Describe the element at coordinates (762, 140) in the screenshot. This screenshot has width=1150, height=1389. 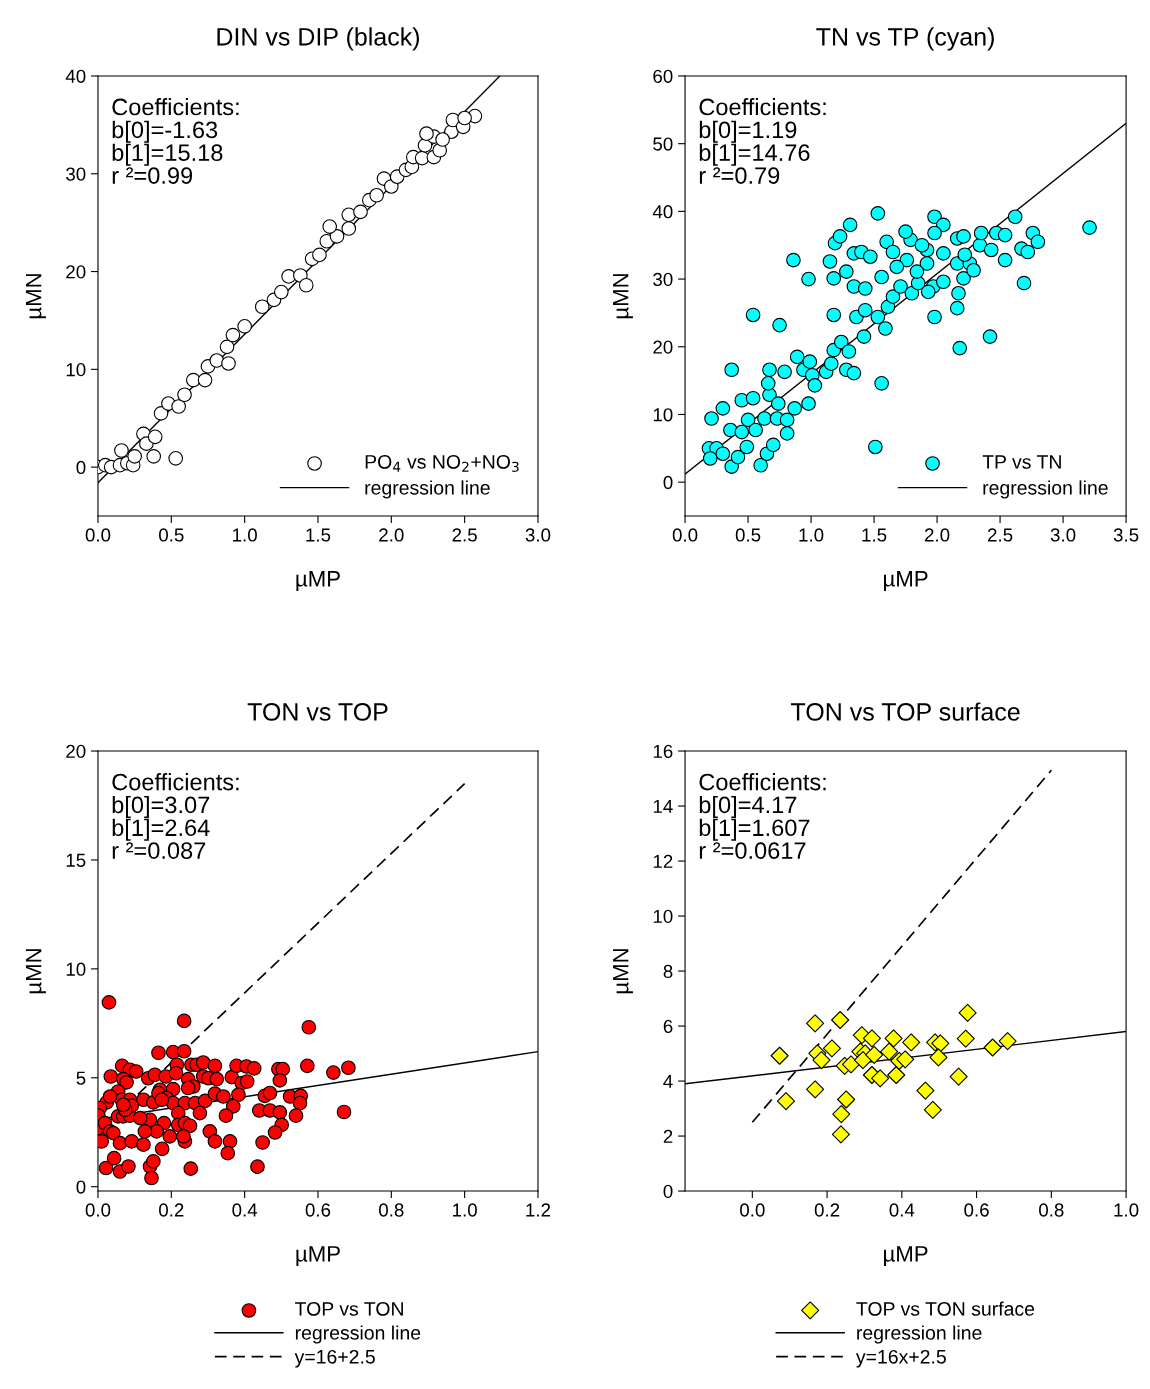
I see `annotation: Coefficients: b[0]=1.19 b[1]=14.76 r ²=0.79` at that location.